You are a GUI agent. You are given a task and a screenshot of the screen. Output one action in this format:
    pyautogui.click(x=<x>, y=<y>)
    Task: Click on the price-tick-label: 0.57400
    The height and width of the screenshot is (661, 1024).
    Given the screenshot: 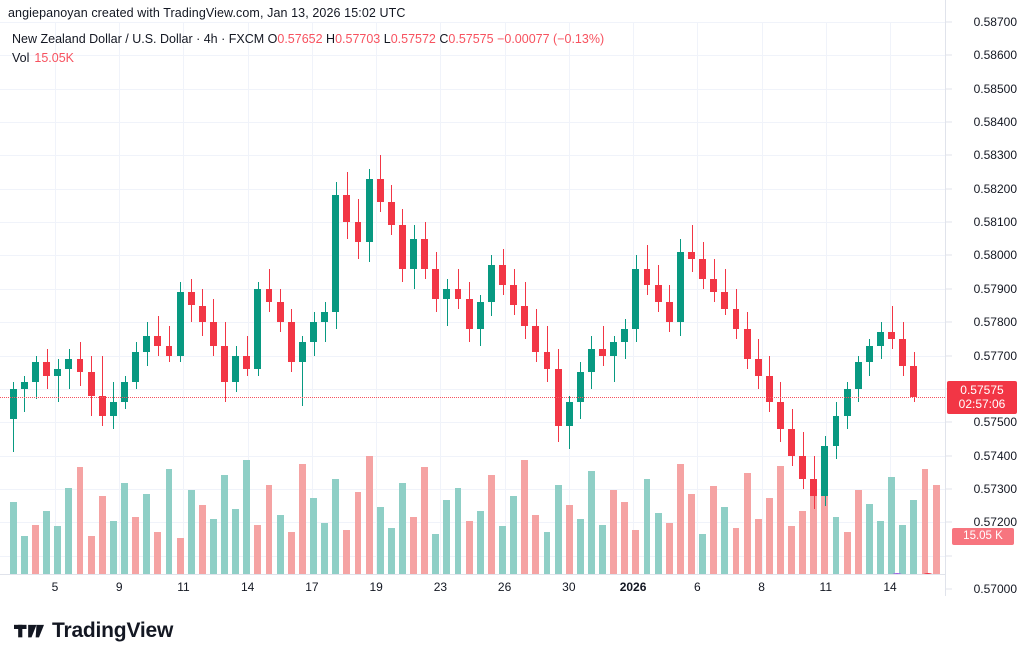 What is the action you would take?
    pyautogui.click(x=995, y=455)
    